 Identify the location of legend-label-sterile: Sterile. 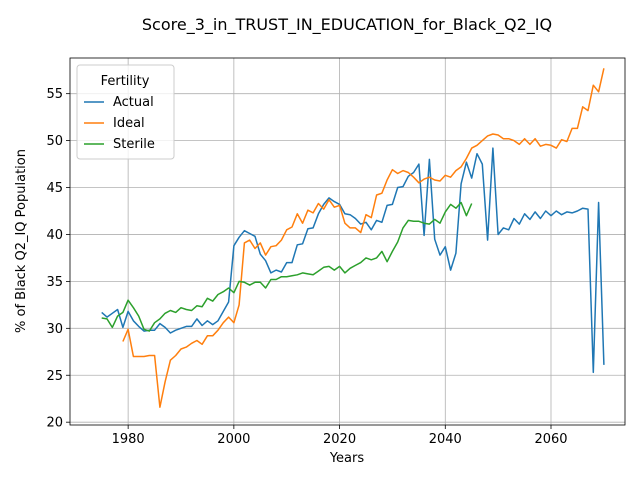
(134, 144).